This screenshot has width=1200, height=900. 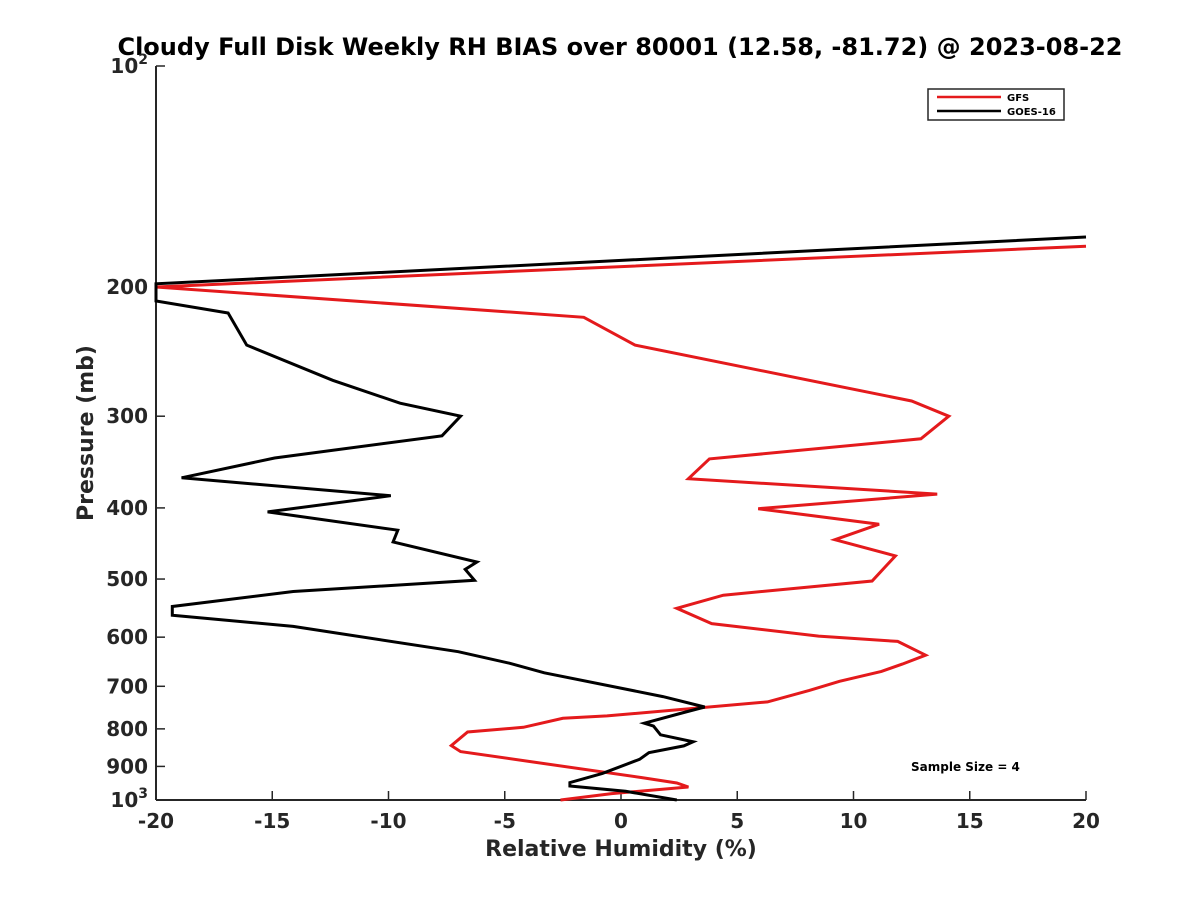 What do you see at coordinates (970, 821) in the screenshot?
I see `x-tick-label: 15` at bounding box center [970, 821].